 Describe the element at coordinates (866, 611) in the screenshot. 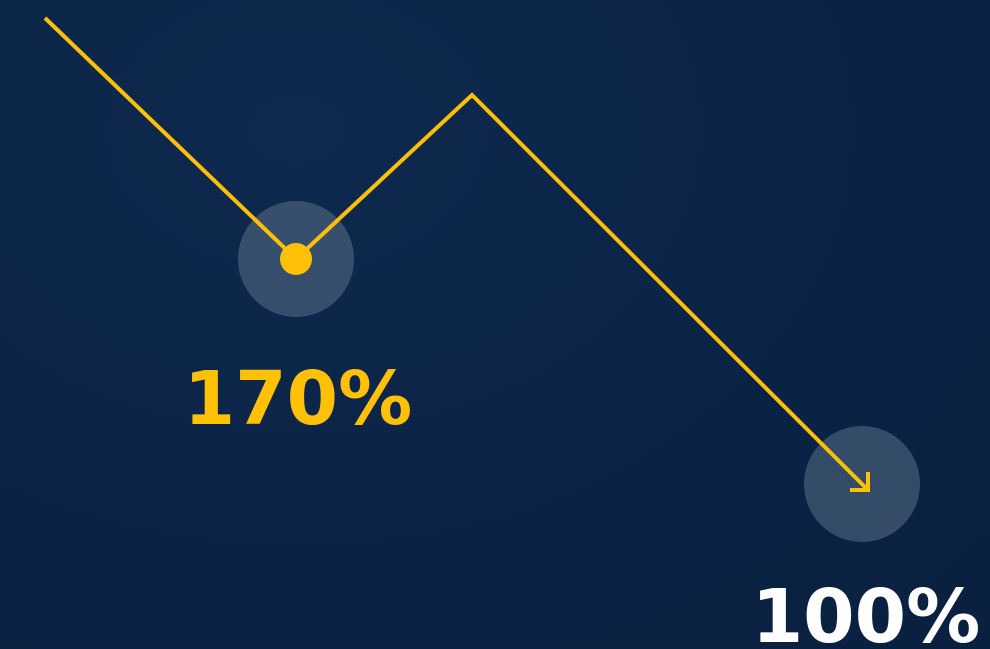

I see `value-label-100: 100%` at that location.